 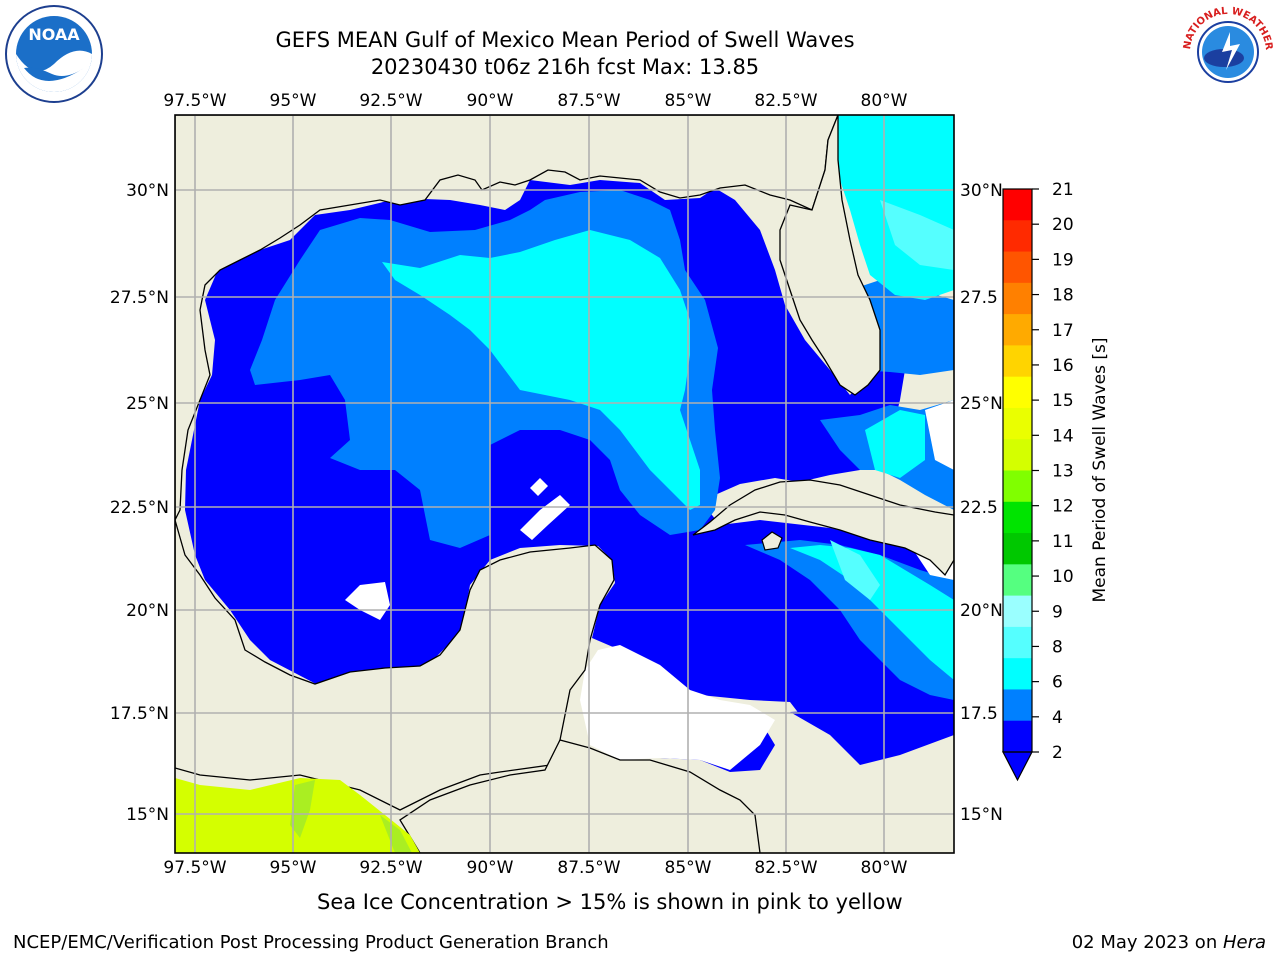 I want to click on colorbar-tick-label: 21, so click(x=1063, y=190).